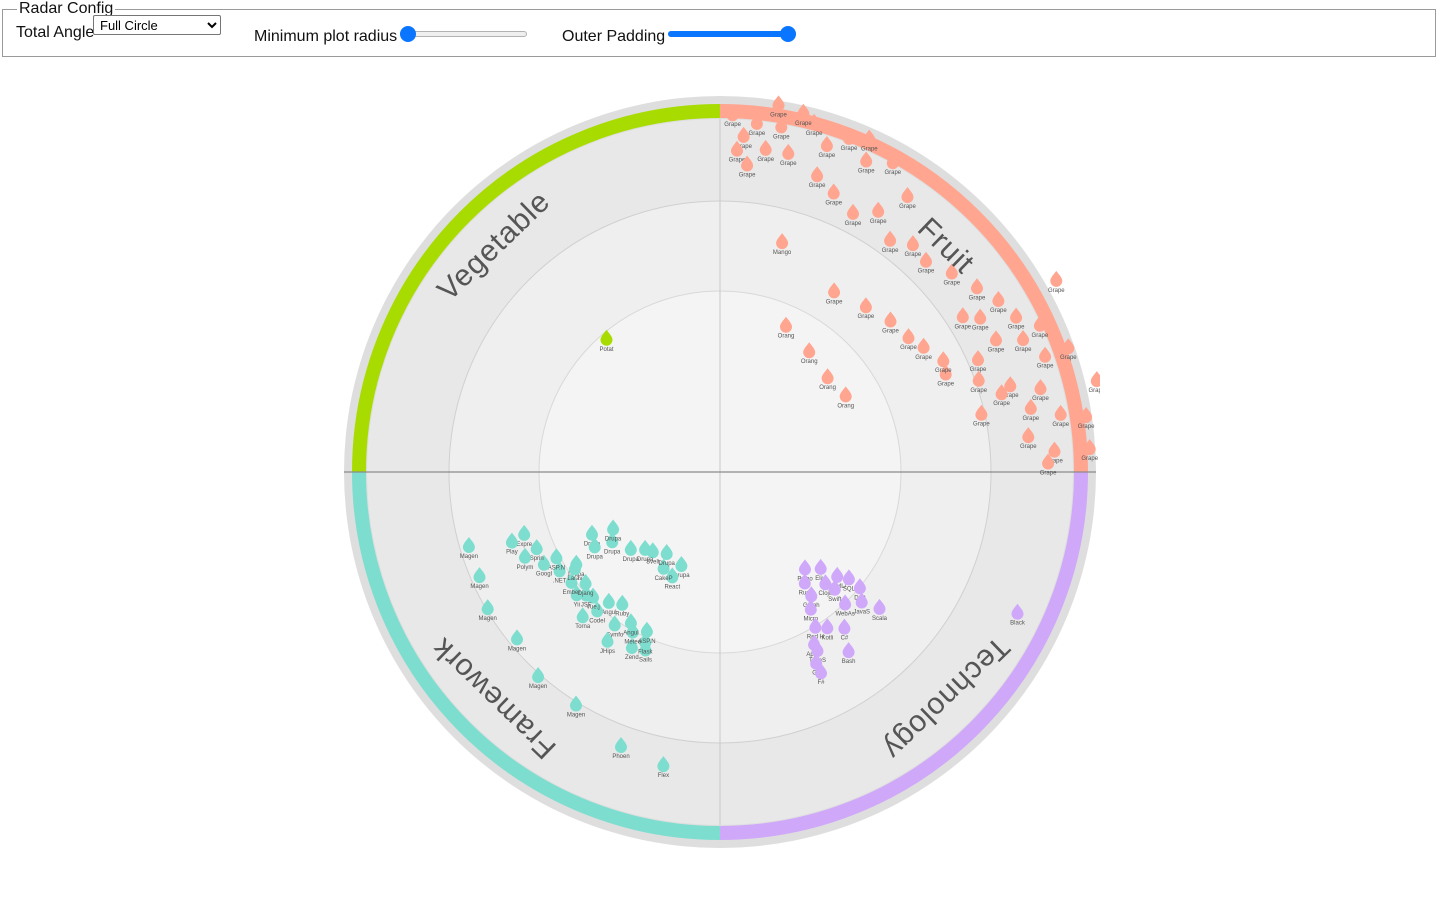 This screenshot has width=1440, height=900. What do you see at coordinates (664, 579) in the screenshot?
I see `radar-point-label: CakeP` at bounding box center [664, 579].